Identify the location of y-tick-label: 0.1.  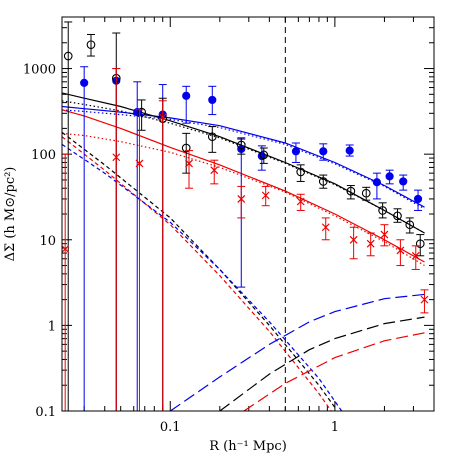
(45, 412).